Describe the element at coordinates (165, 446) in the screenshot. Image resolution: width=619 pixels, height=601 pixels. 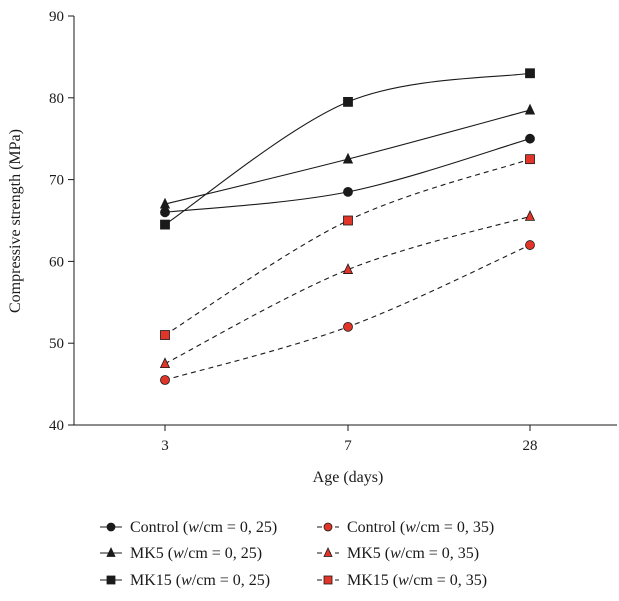
I see `x-tick-label: 3` at that location.